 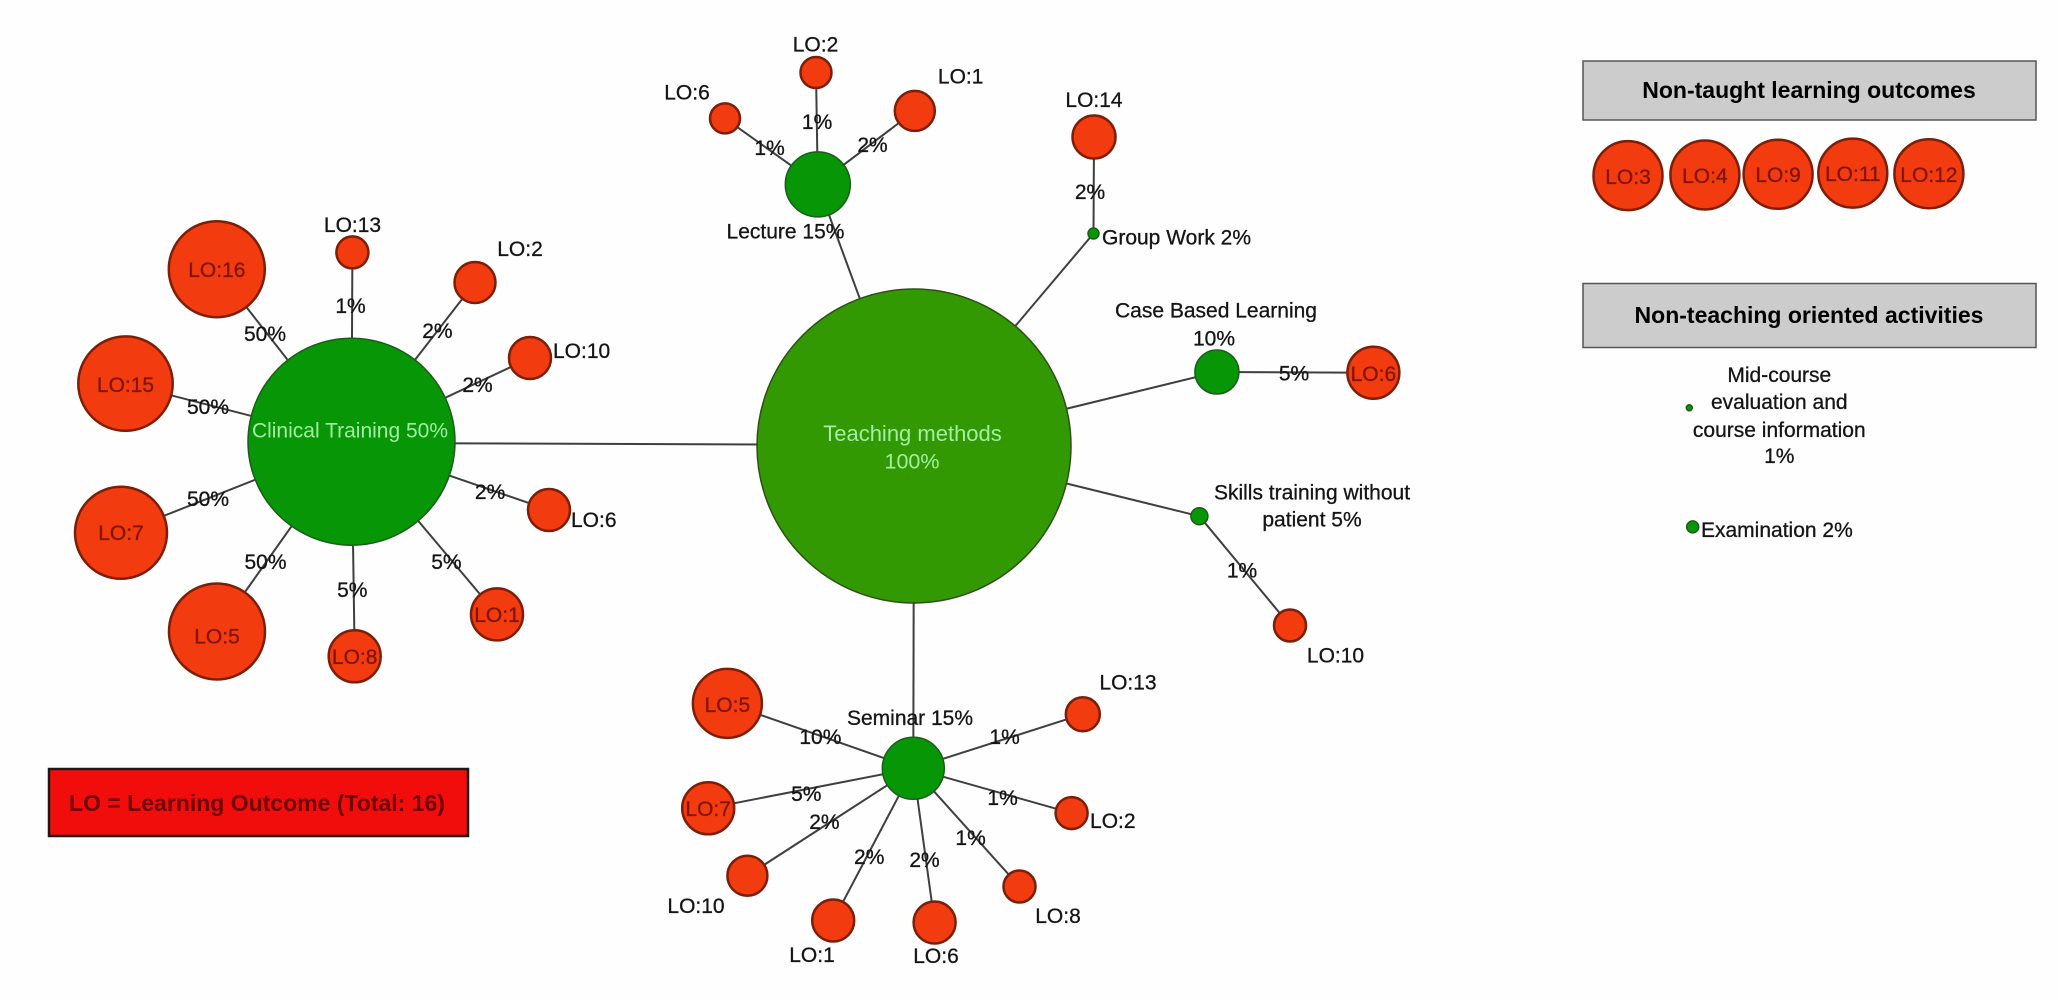 I want to click on svg-text: Mid-course, so click(x=1779, y=375).